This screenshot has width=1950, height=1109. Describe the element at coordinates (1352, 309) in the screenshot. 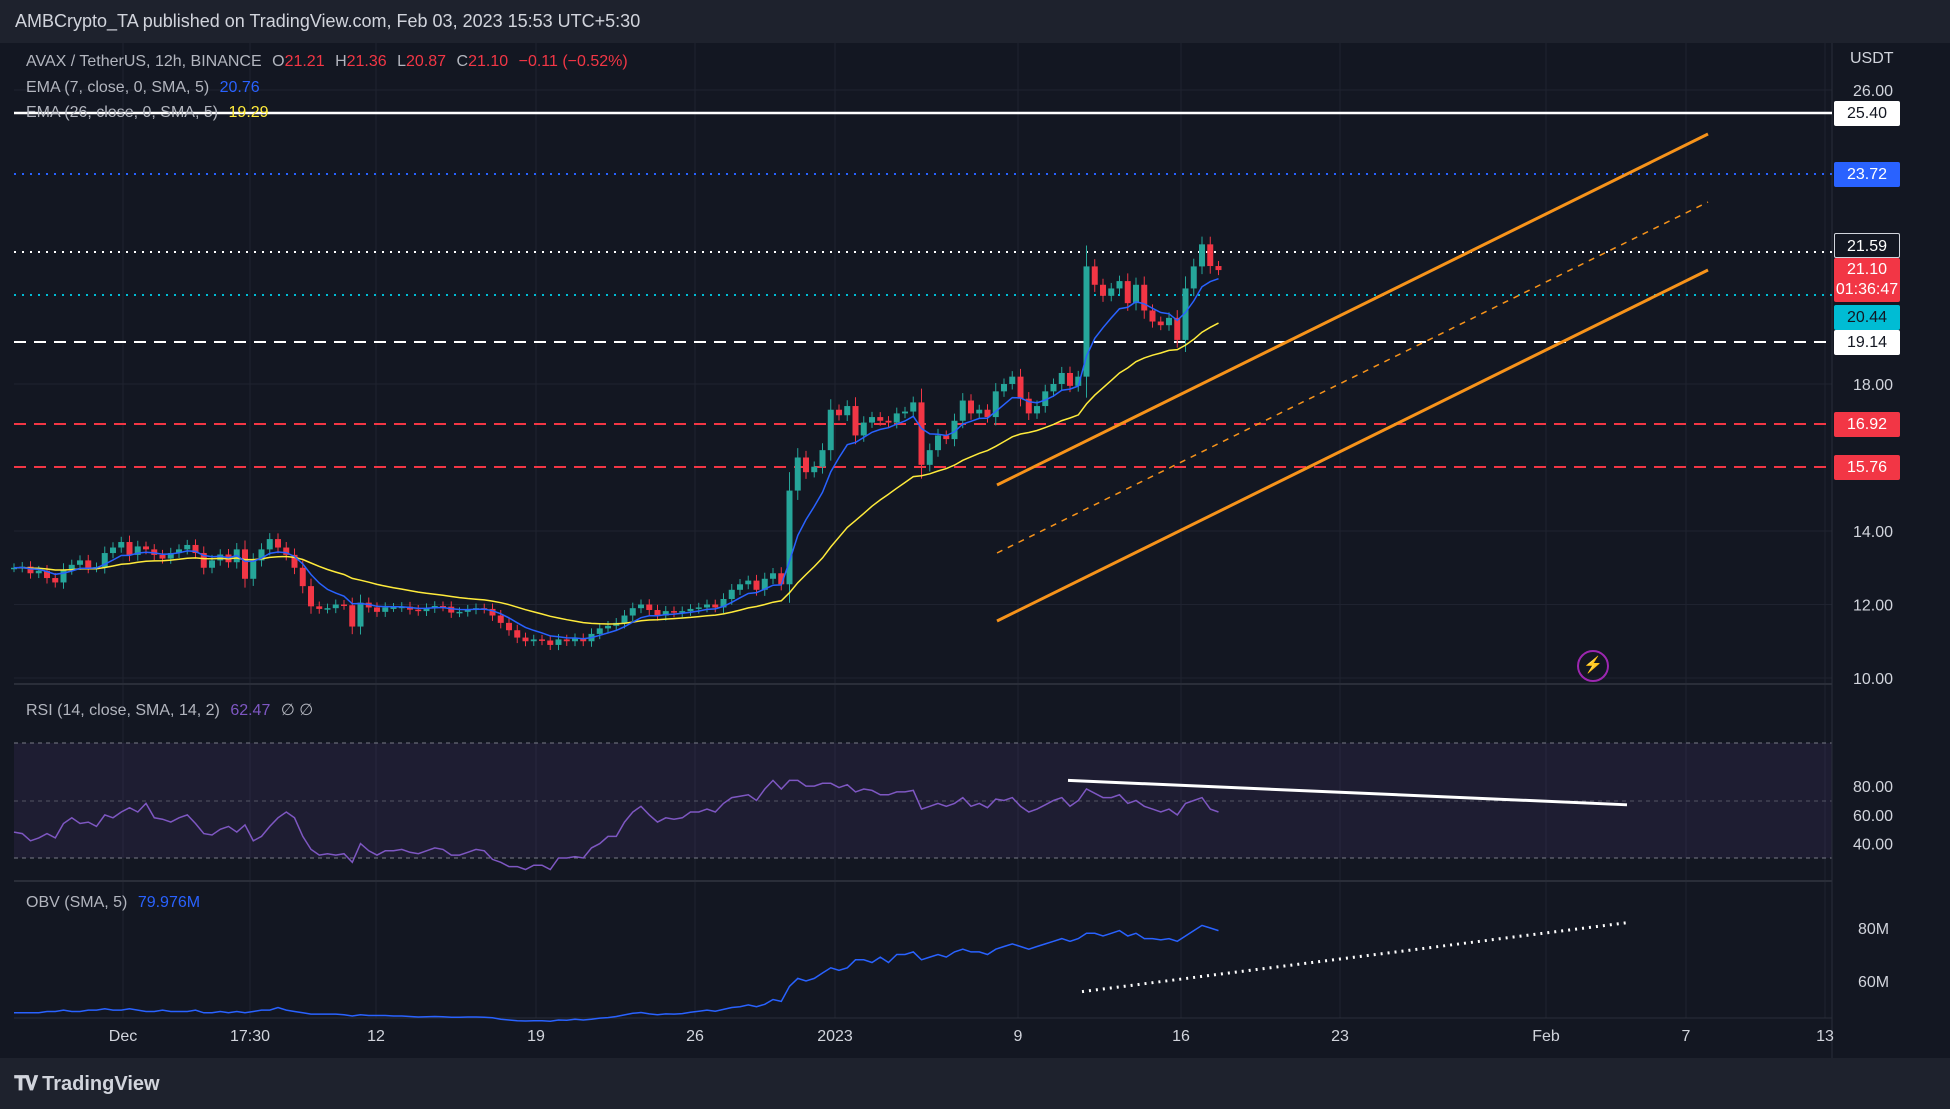

I see `channel-upper-line` at that location.